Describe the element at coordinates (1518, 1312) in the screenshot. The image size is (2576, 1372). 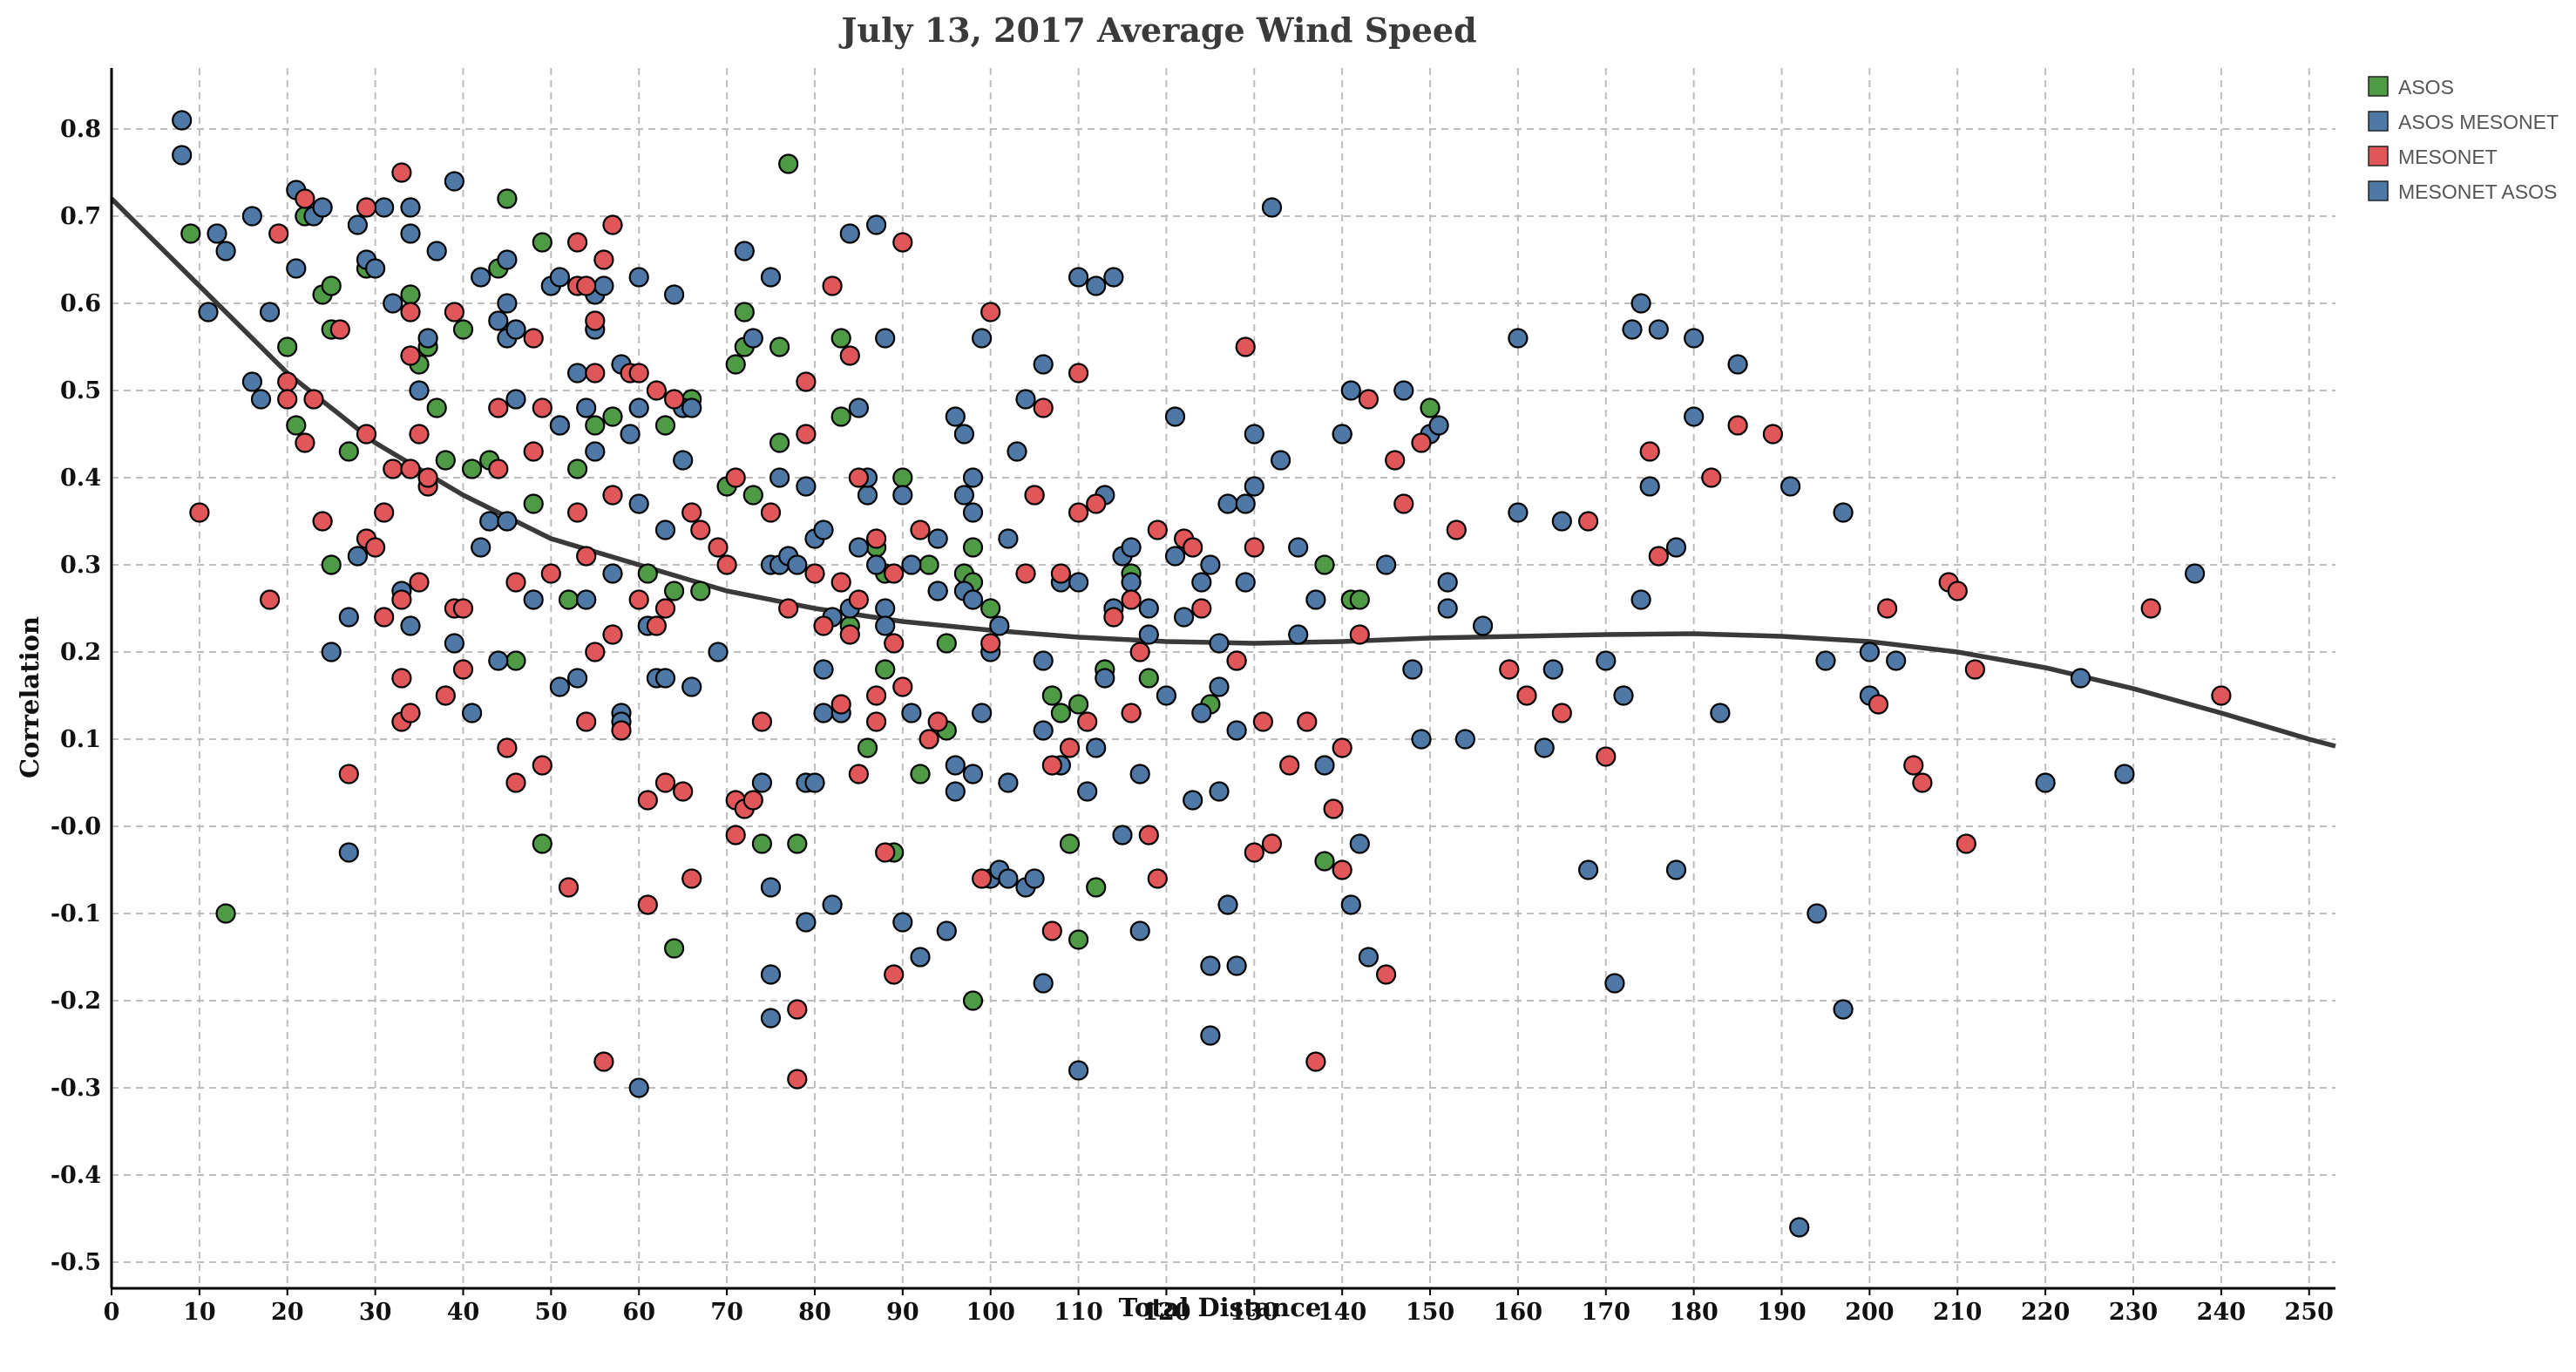
I see `x-tick-label: 160` at that location.